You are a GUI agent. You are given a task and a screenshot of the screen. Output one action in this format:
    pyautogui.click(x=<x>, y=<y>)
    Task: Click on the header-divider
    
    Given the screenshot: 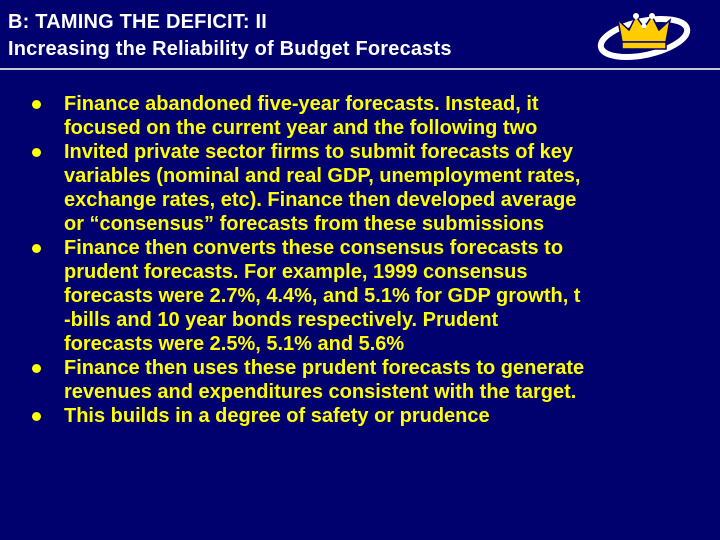 What is the action you would take?
    pyautogui.click(x=360, y=69)
    